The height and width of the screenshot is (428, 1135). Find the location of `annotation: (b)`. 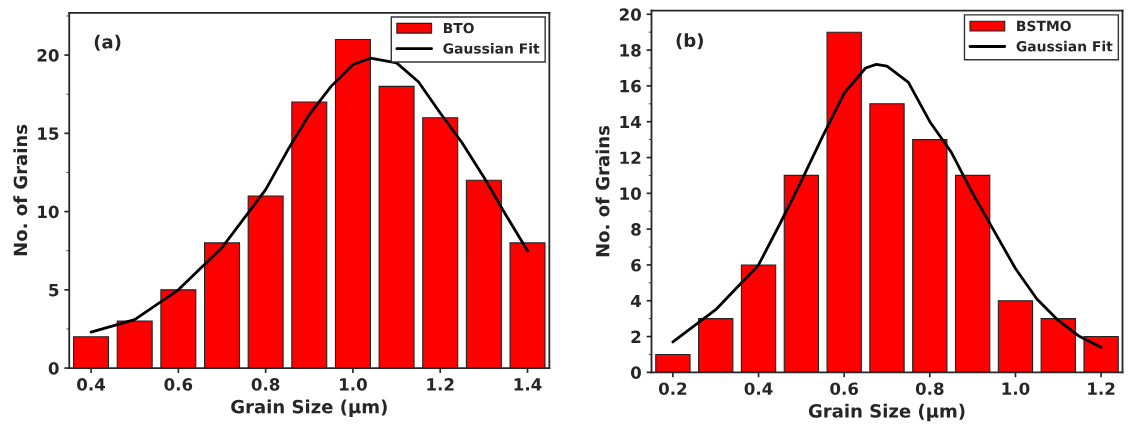

annotation: (b) is located at coordinates (689, 41).